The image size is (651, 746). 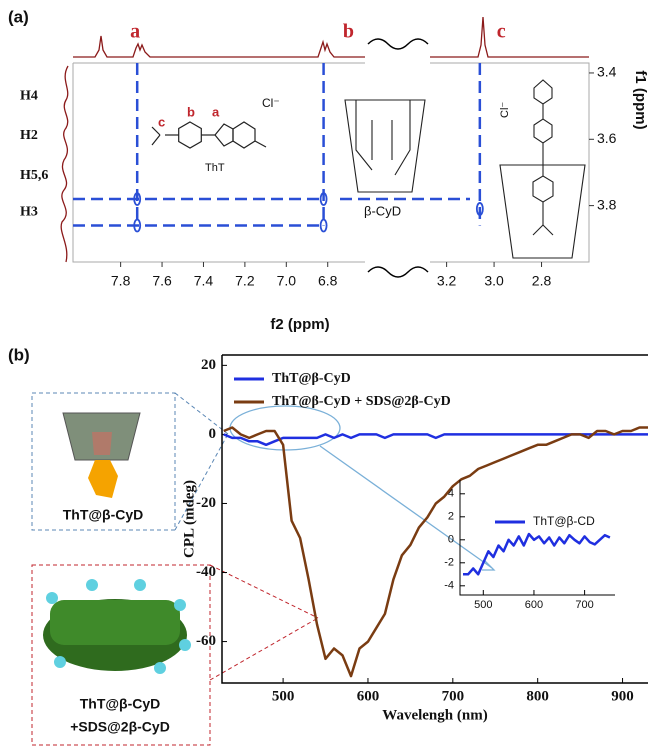 I want to click on structure-label: ThT, so click(x=215, y=168).